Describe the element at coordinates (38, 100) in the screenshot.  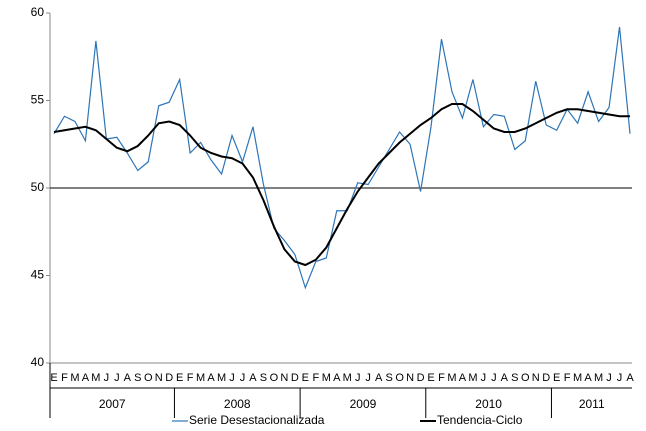
I see `y-tick-label: 55` at that location.